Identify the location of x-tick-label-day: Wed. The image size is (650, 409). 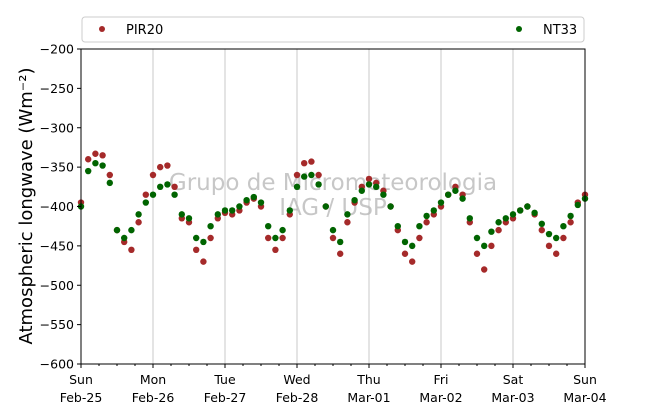
(296, 379).